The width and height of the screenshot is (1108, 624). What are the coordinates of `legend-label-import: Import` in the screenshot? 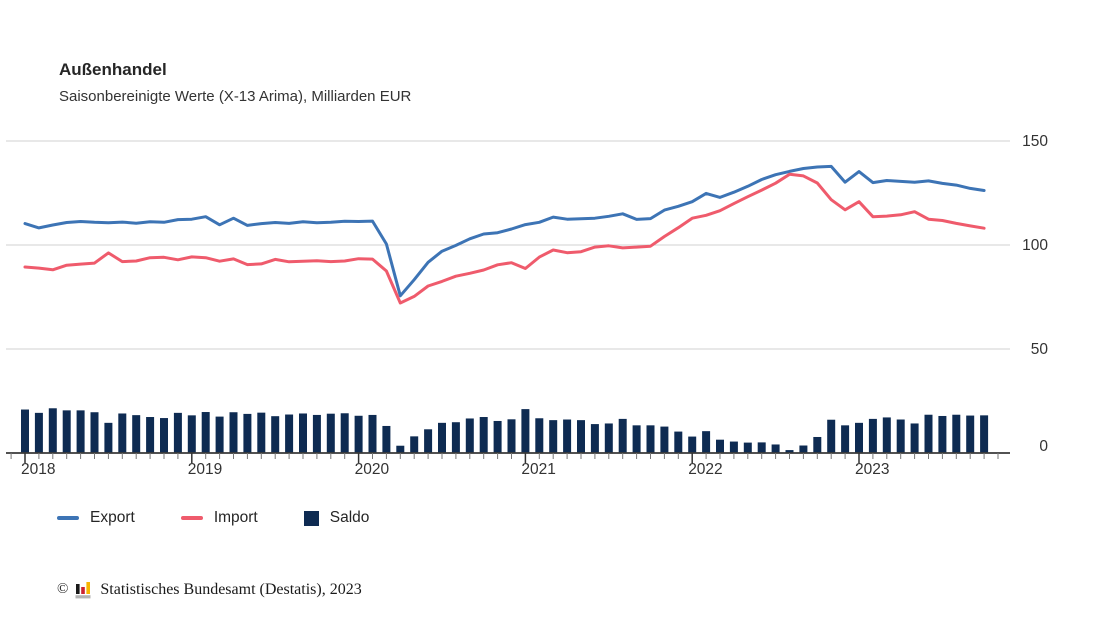 It's located at (235, 517).